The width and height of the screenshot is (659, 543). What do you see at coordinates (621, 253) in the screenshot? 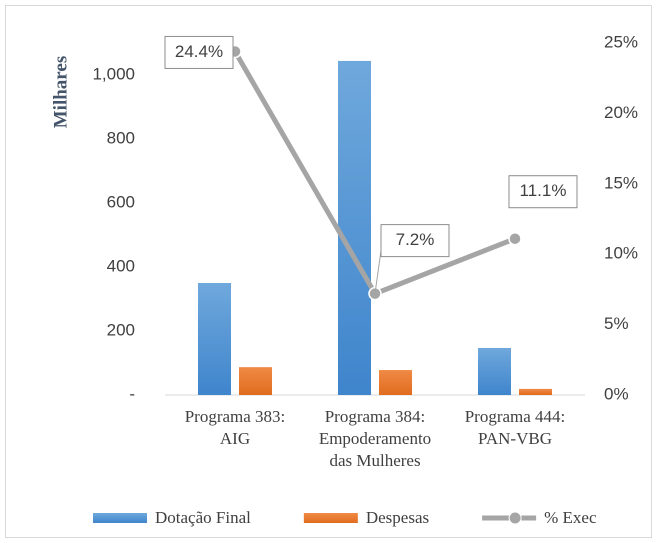
I see `y2-tick-label: 10%` at bounding box center [621, 253].